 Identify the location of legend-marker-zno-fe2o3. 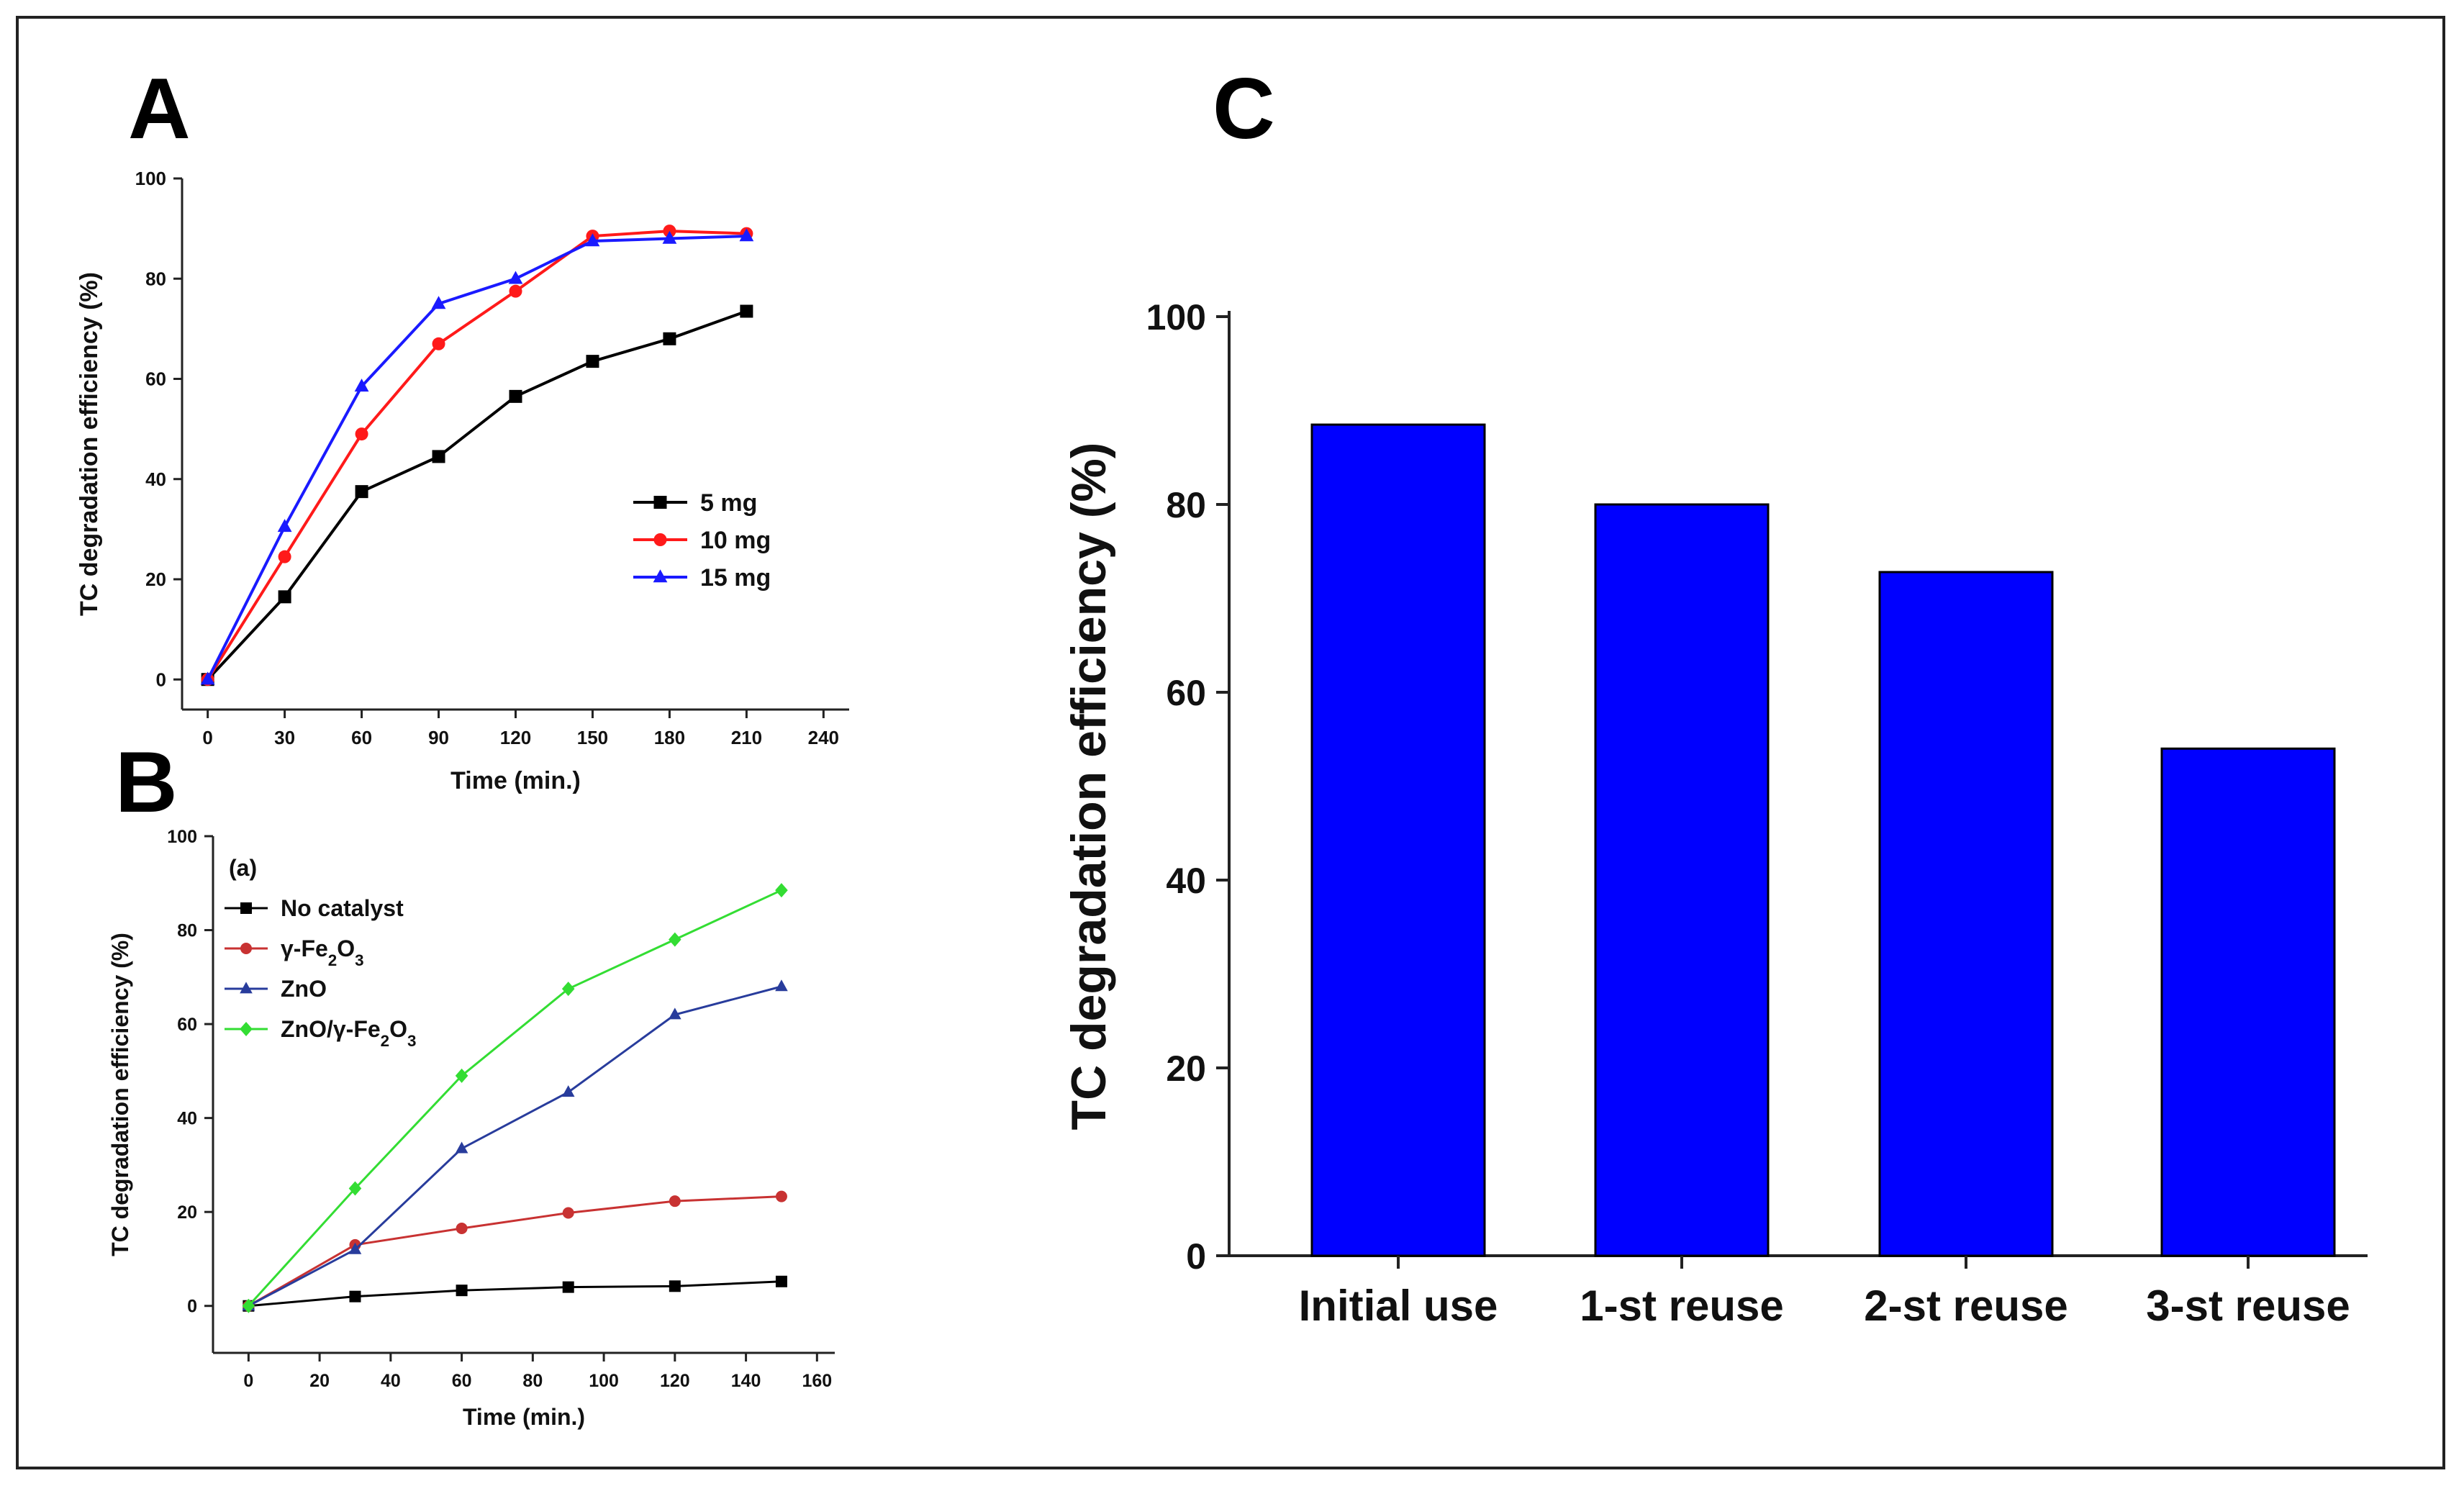
(246, 1029).